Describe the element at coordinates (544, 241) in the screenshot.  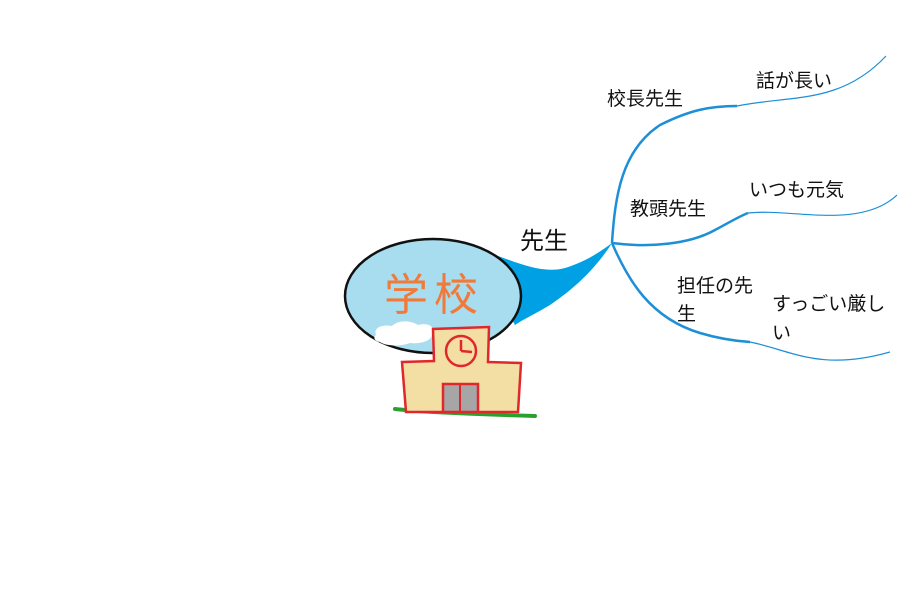
I see `main-branch-label: 先生` at that location.